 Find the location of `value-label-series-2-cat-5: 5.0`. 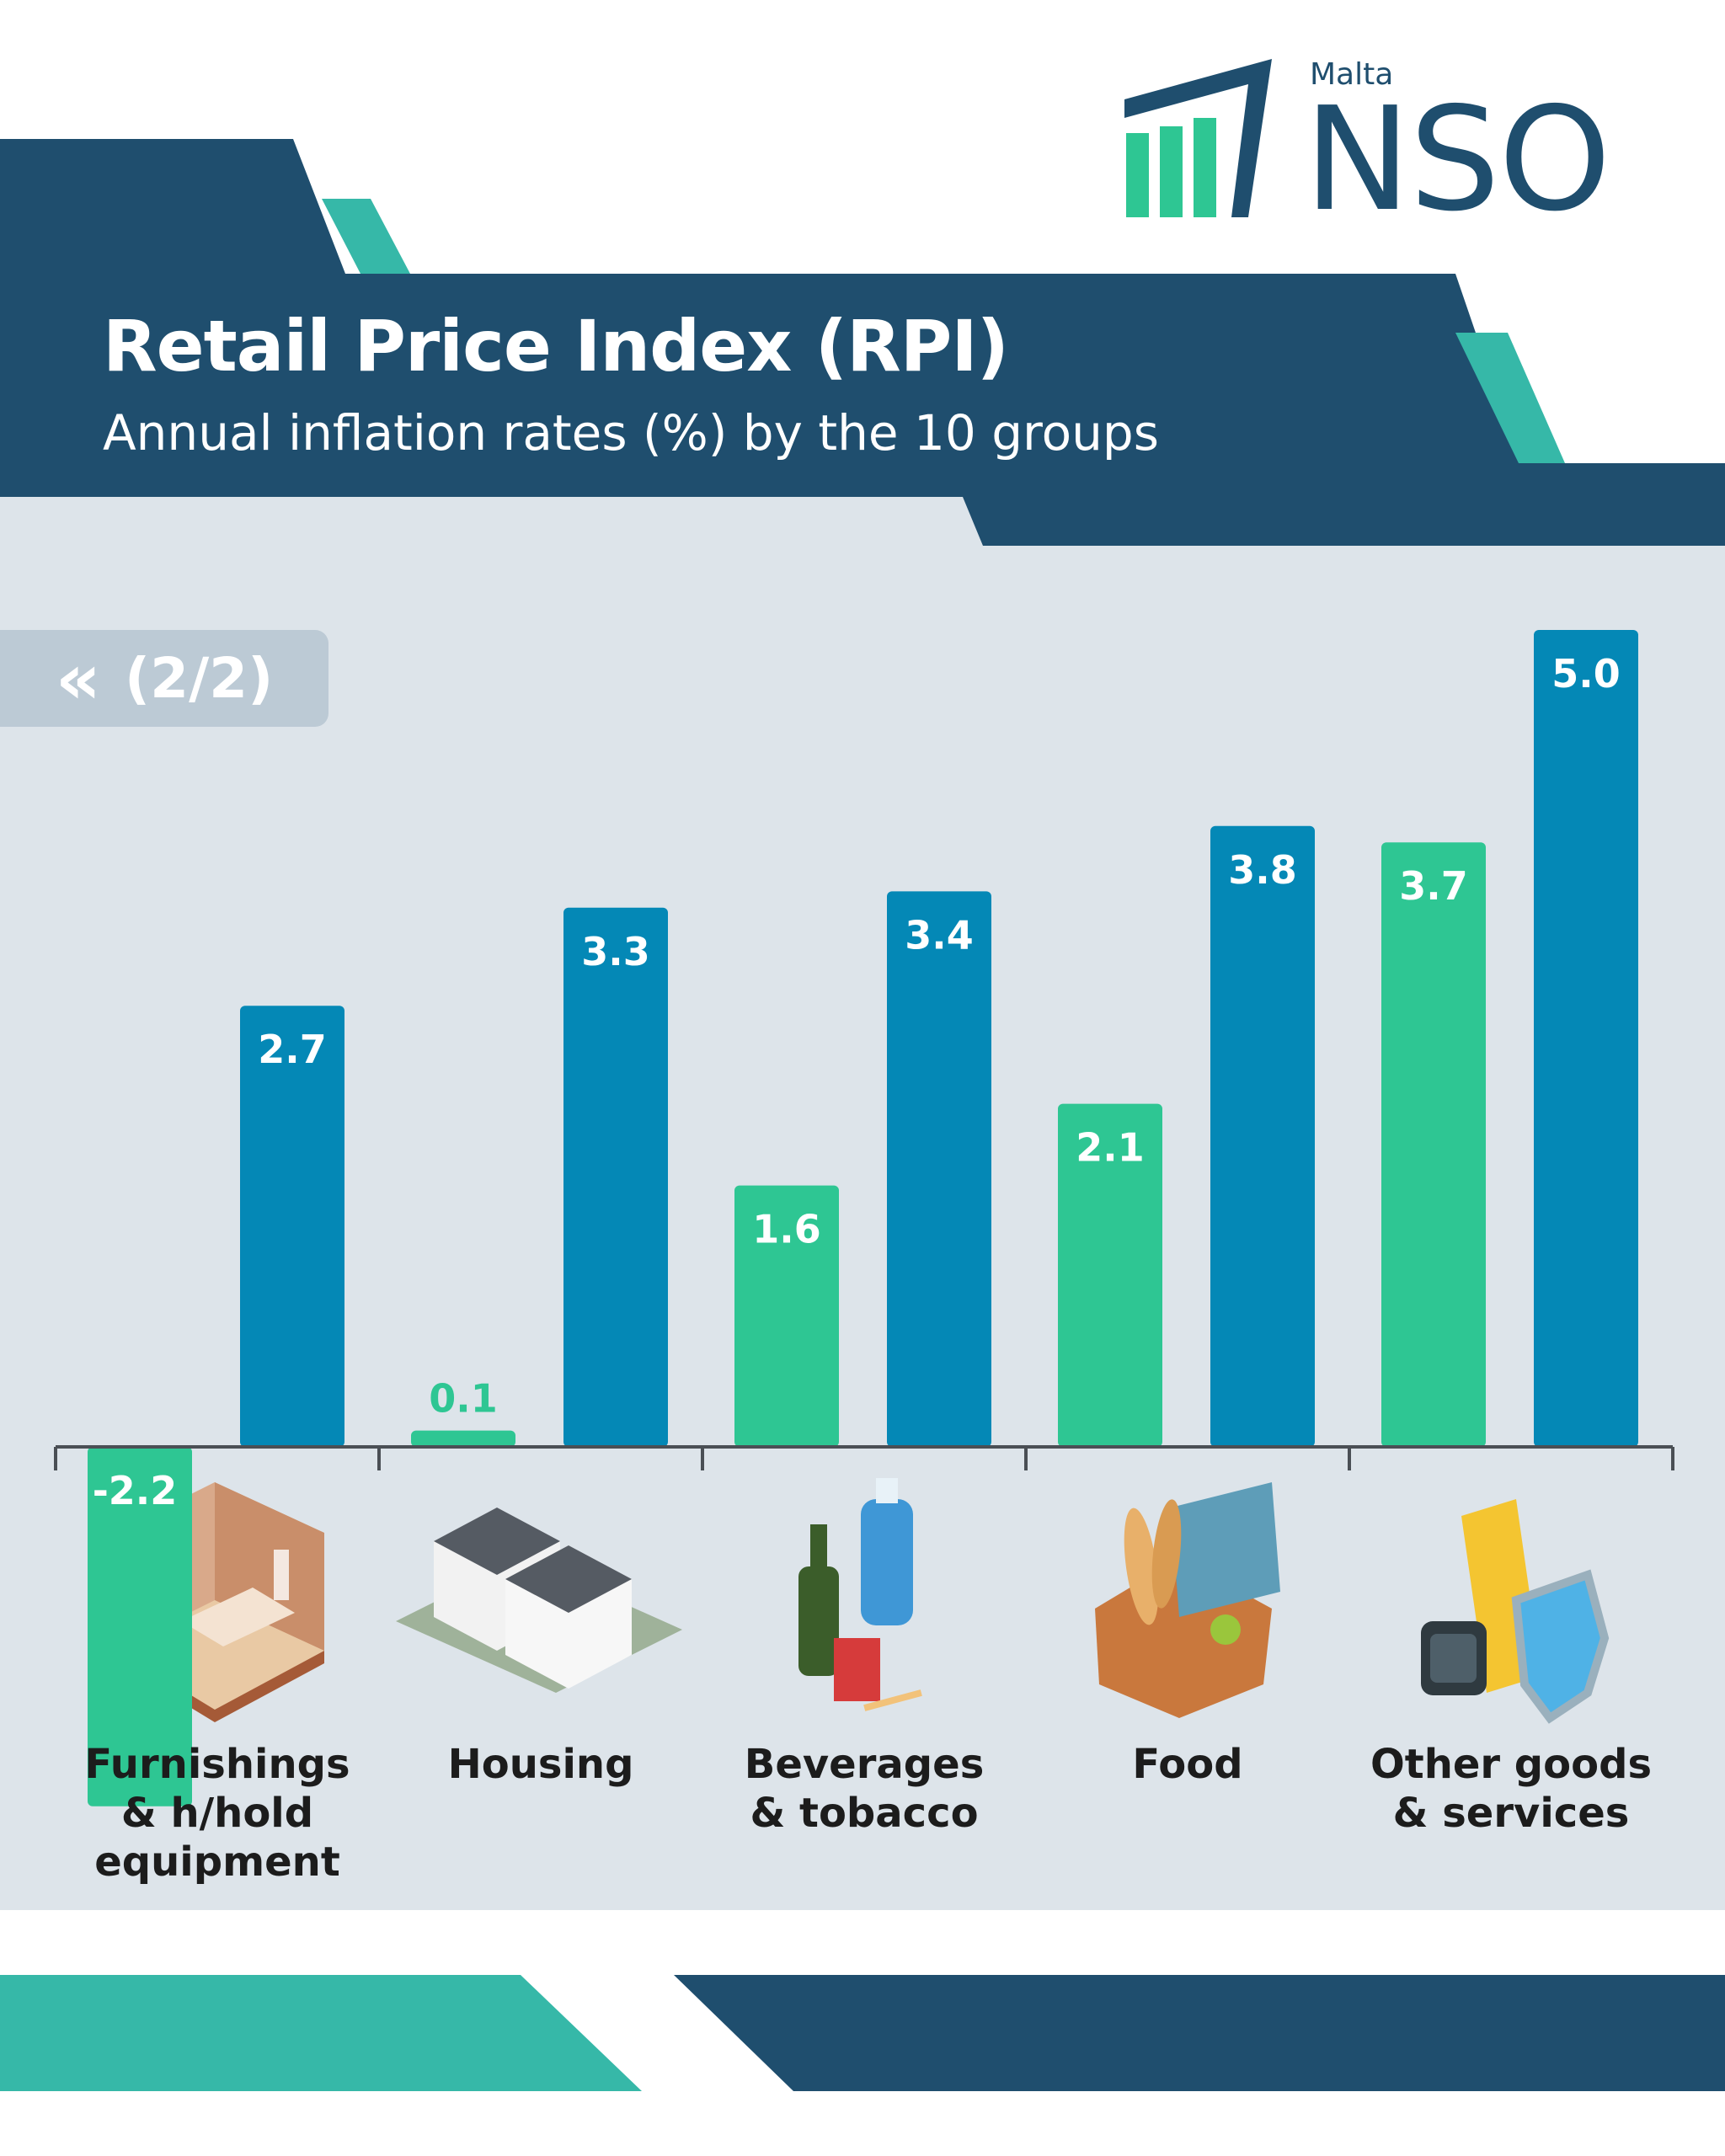

value-label-series-2-cat-5: 5.0 is located at coordinates (1586, 673).